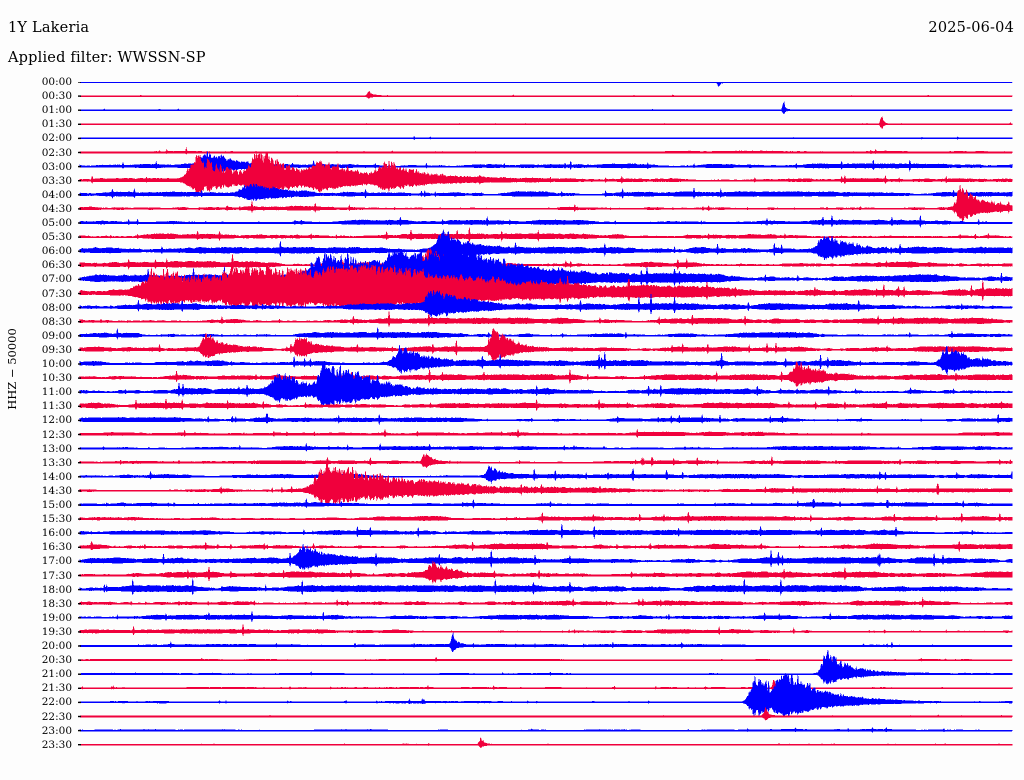 The height and width of the screenshot is (780, 1024). What do you see at coordinates (56, 335) in the screenshot?
I see `time-tick-label: 09:00` at bounding box center [56, 335].